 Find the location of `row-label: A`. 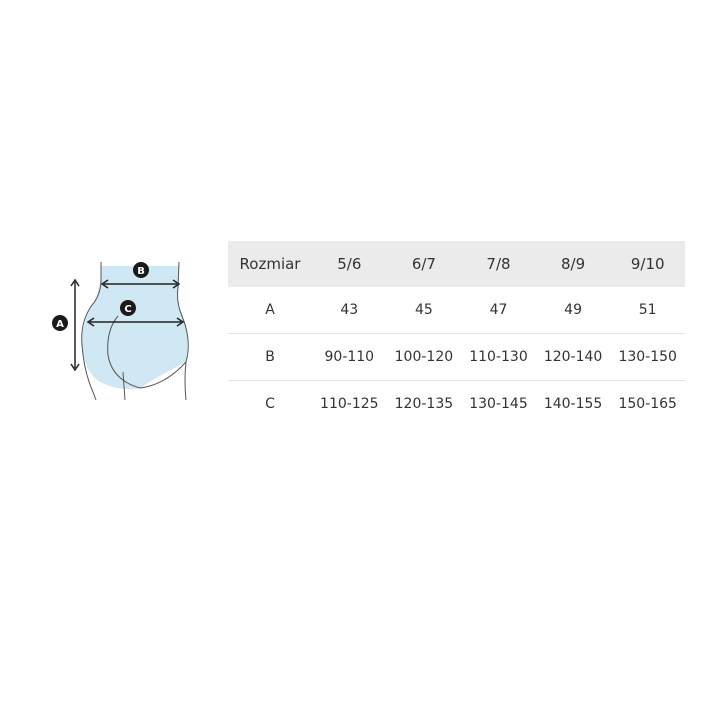

row-label: A is located at coordinates (270, 310).